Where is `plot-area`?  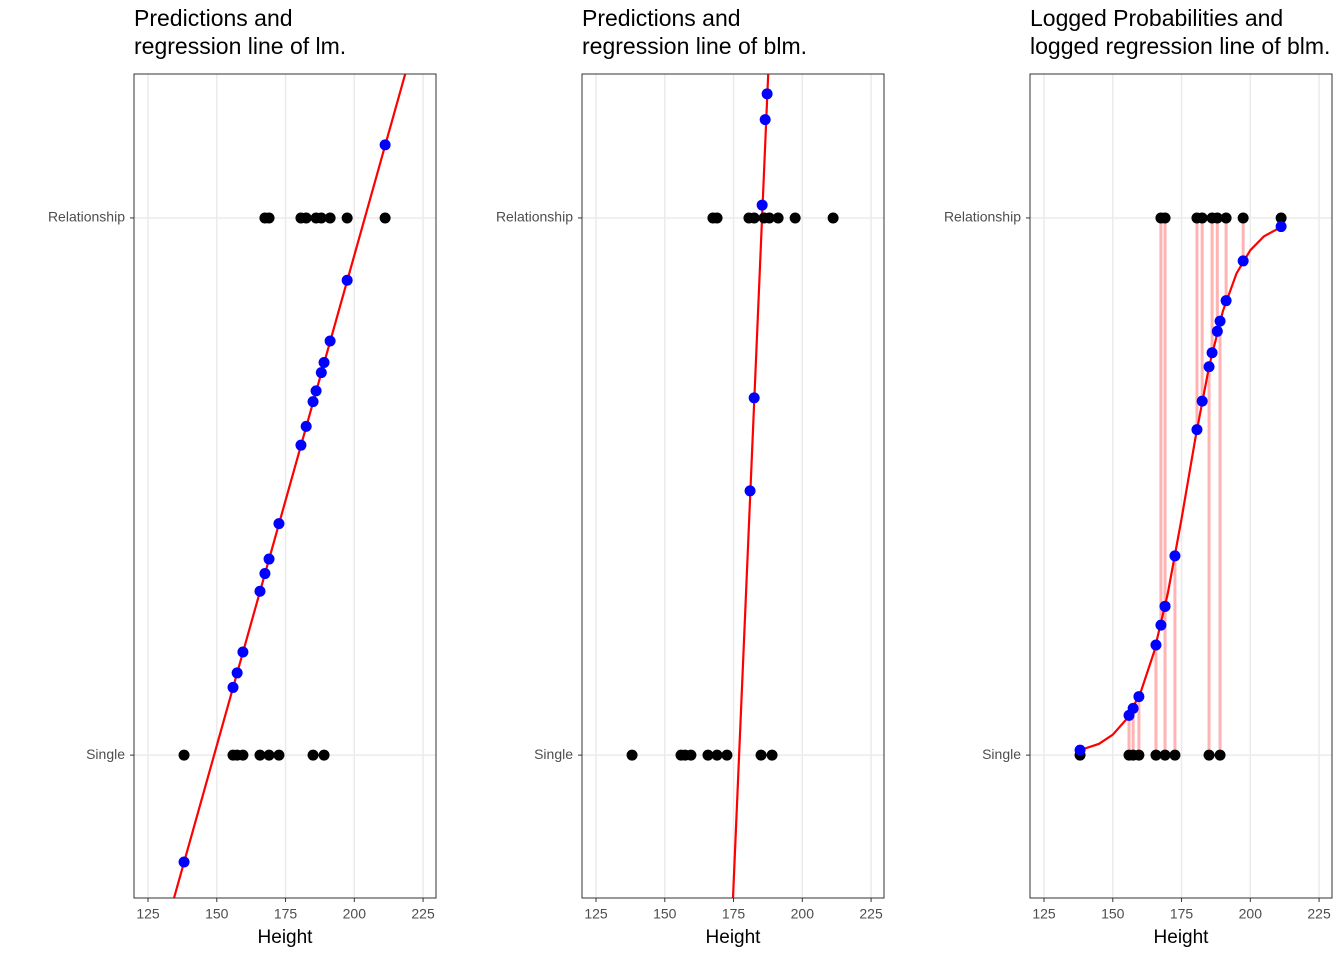 plot-area is located at coordinates (1180, 486).